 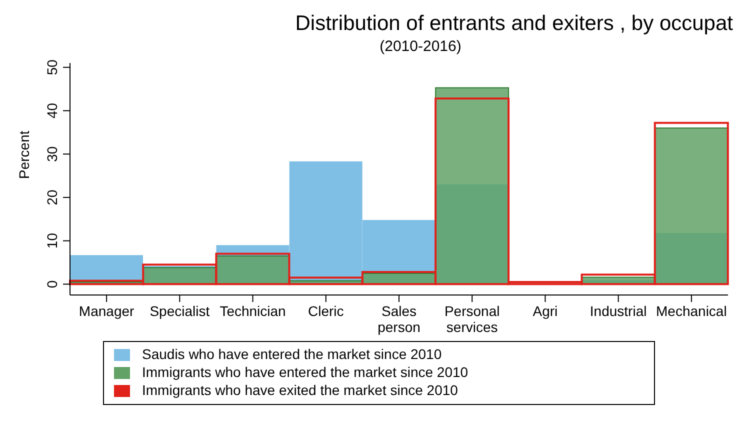 I want to click on chart-title: Distribution of entrants and exiters , by occupat, so click(x=513, y=23).